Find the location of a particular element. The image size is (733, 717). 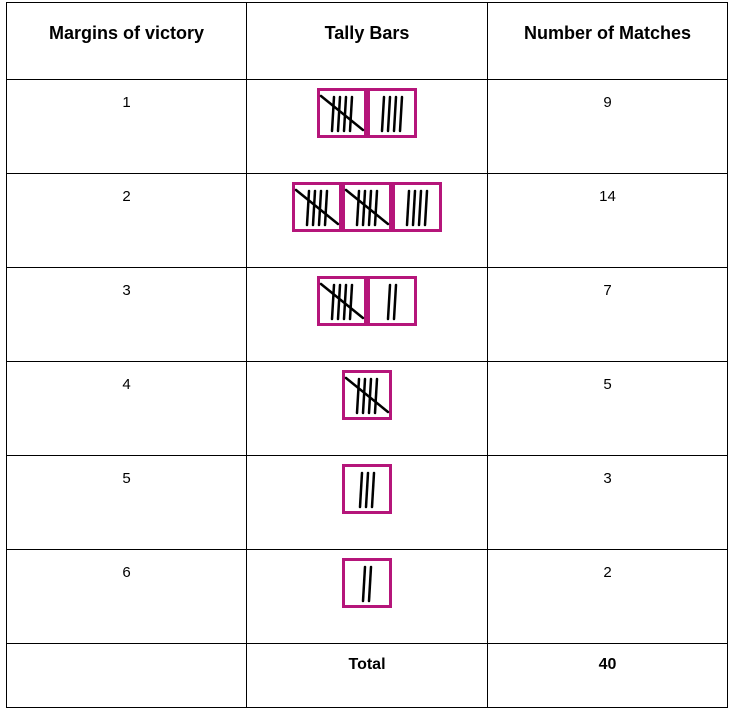

table-row: 5 3 is located at coordinates (367, 502).